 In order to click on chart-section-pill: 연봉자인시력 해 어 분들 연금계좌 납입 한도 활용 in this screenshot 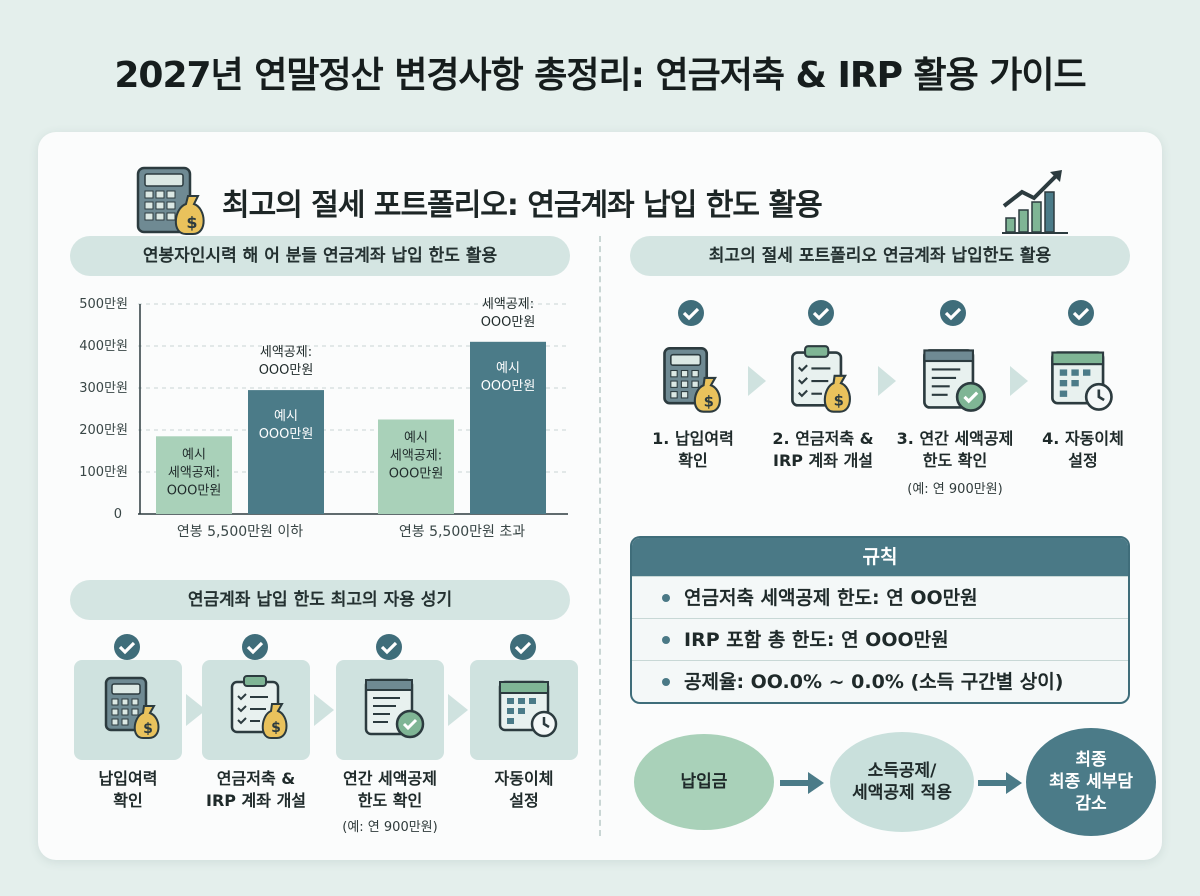, I will do `click(320, 256)`.